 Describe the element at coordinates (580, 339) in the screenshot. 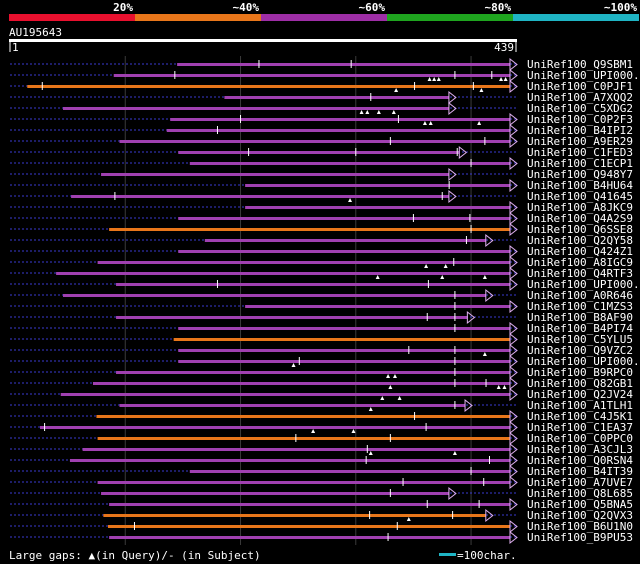

I see `hit-label: UniRef100_C5YLU5` at that location.